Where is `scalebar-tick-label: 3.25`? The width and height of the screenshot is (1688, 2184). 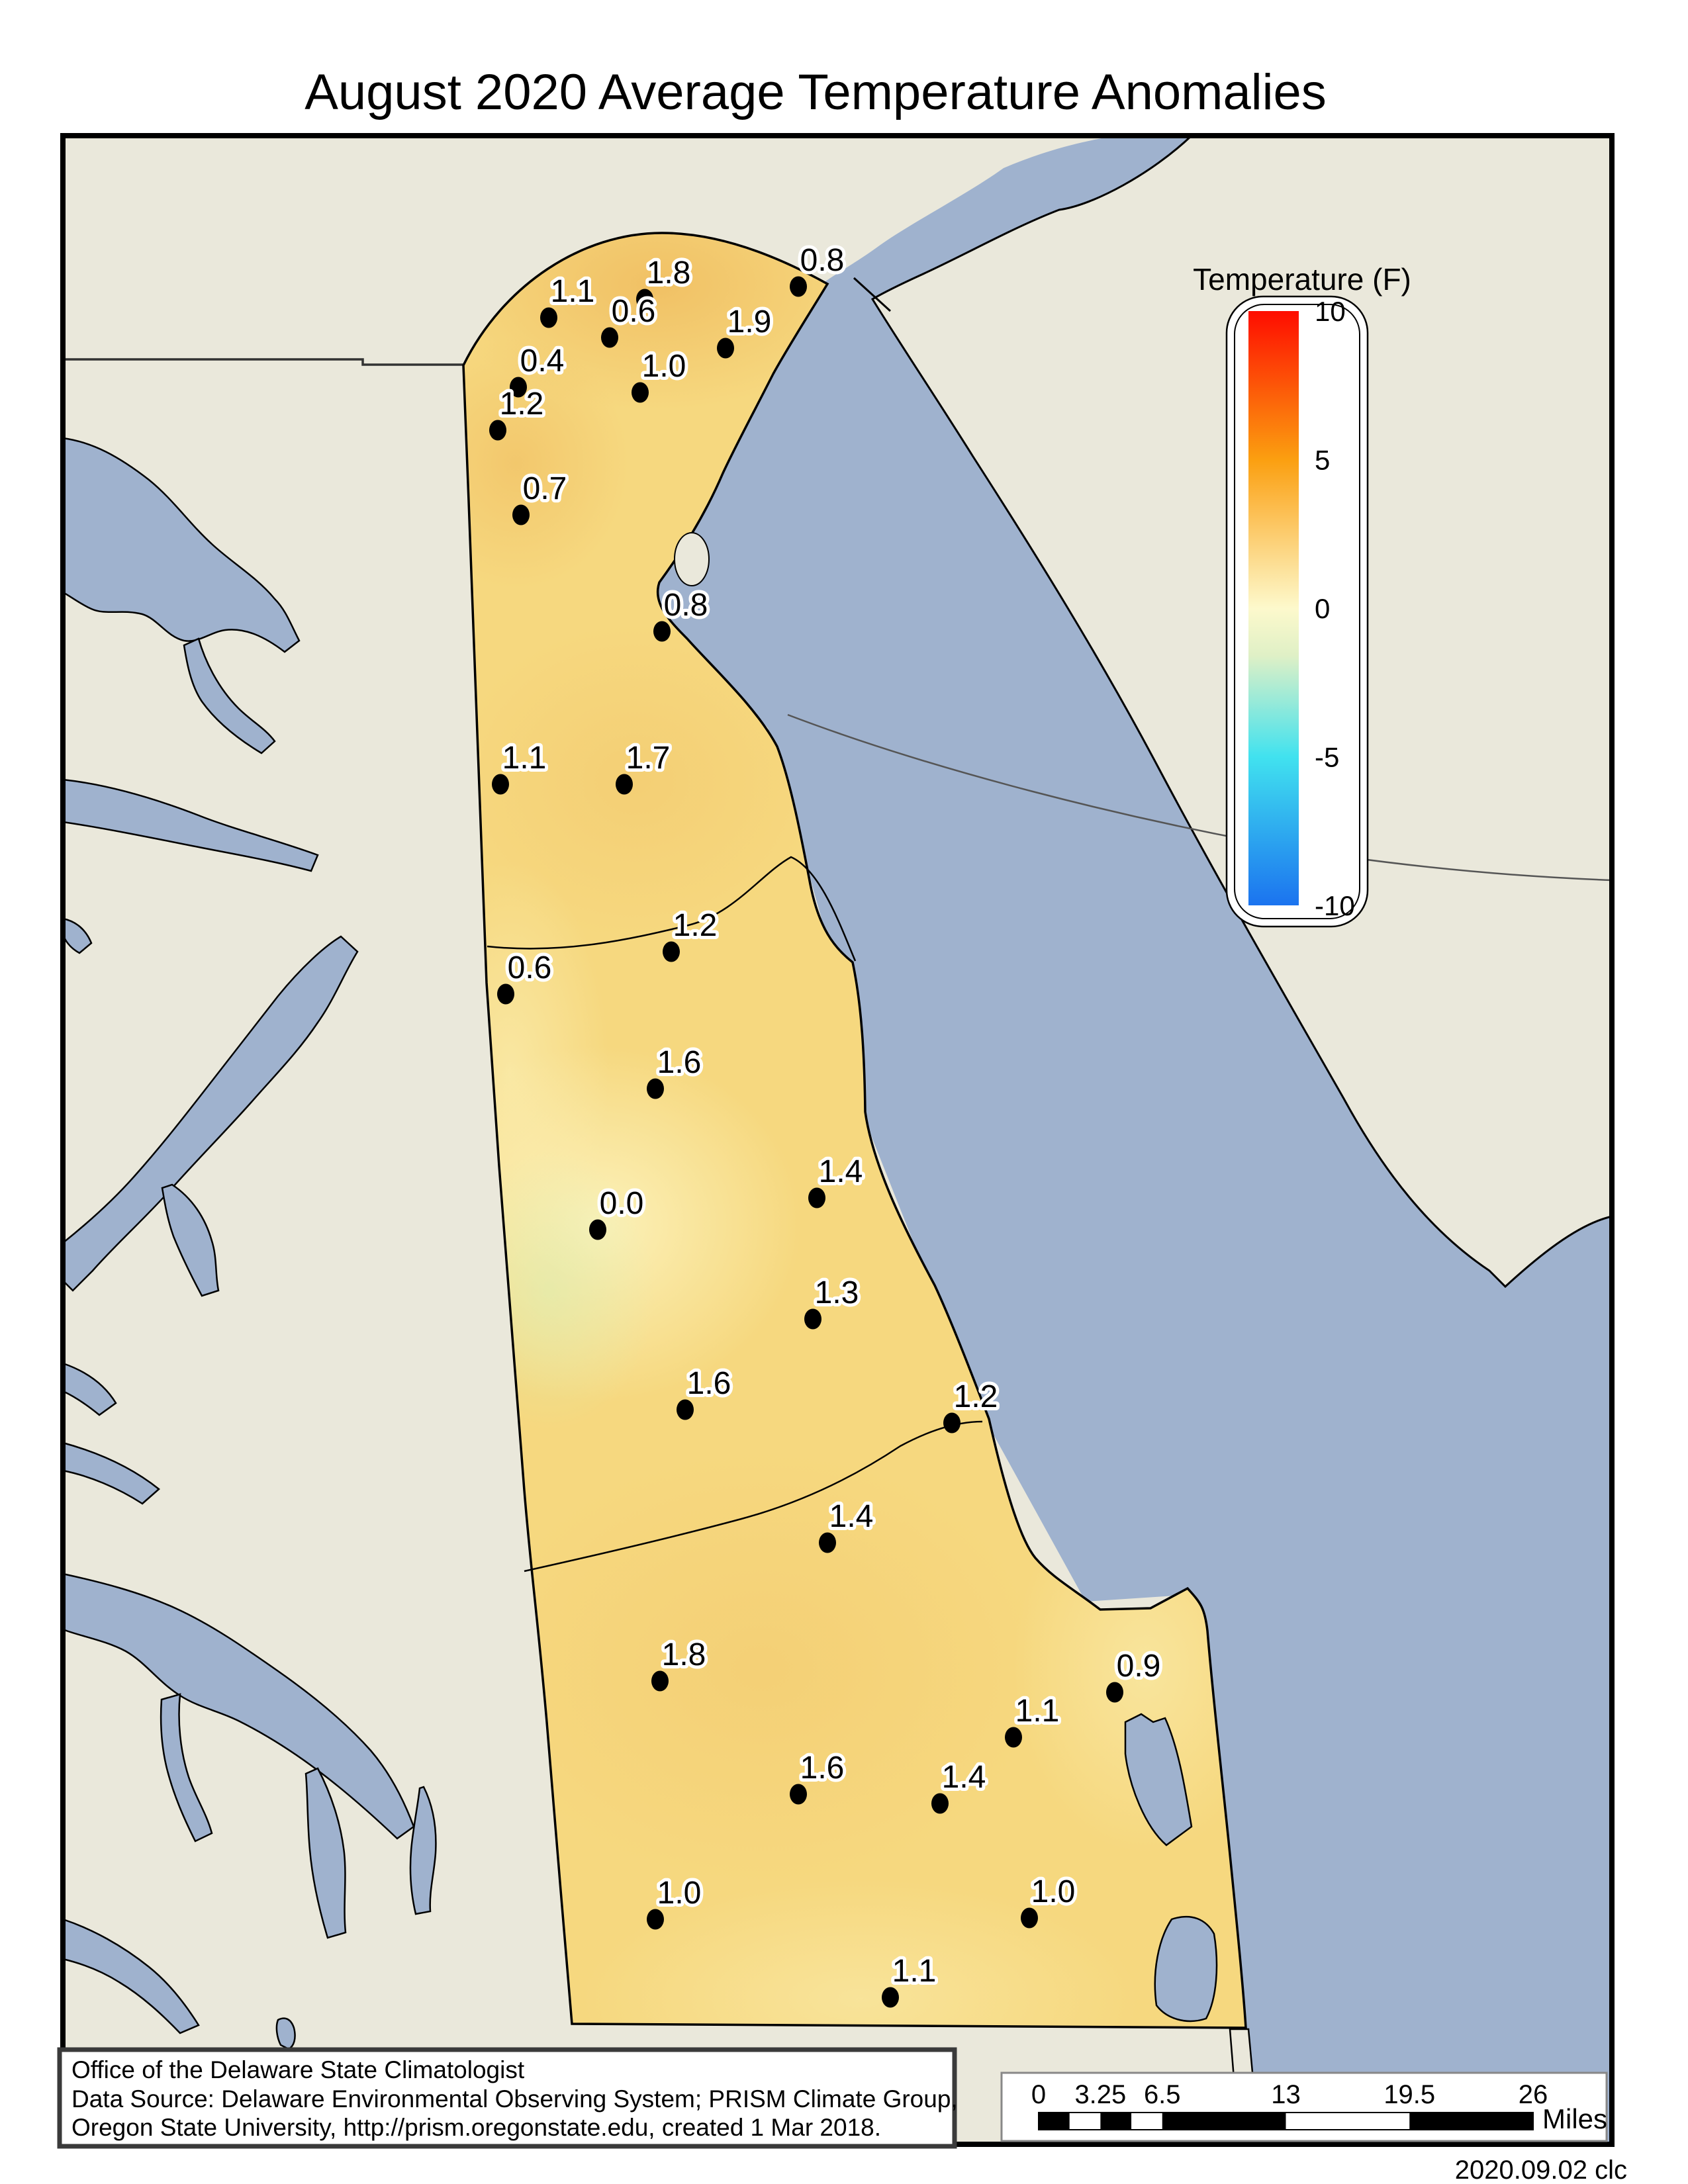
scalebar-tick-label: 3.25 is located at coordinates (1100, 2094).